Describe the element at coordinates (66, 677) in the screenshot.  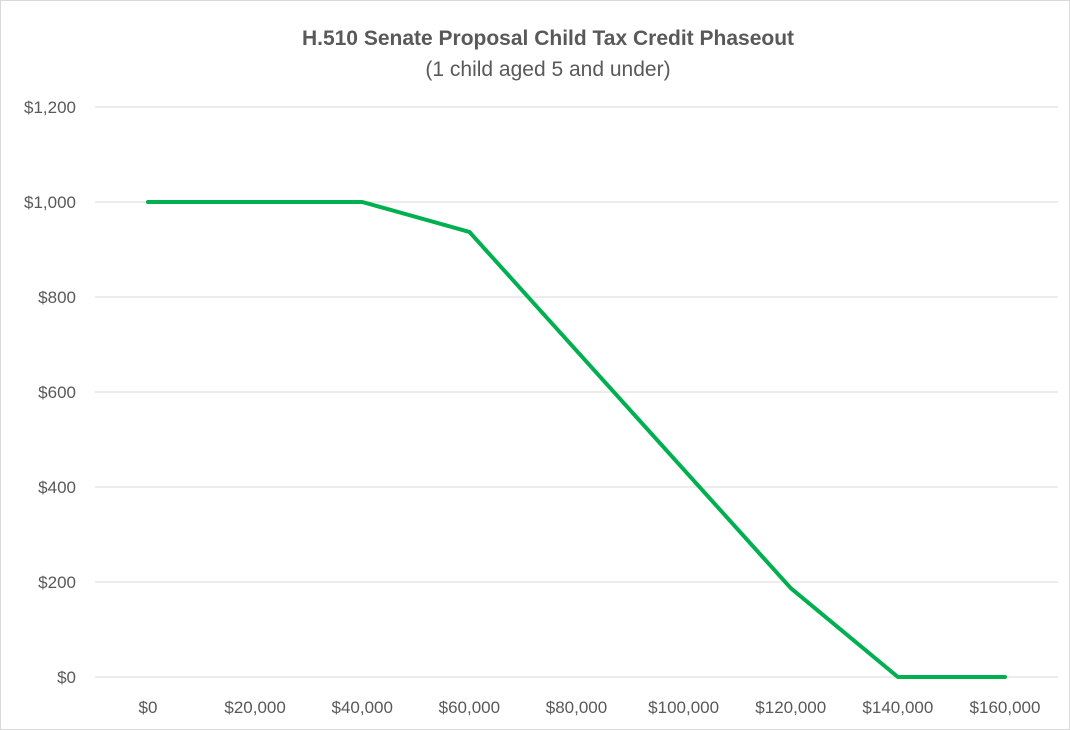
I see `y-tick-label: $0` at that location.